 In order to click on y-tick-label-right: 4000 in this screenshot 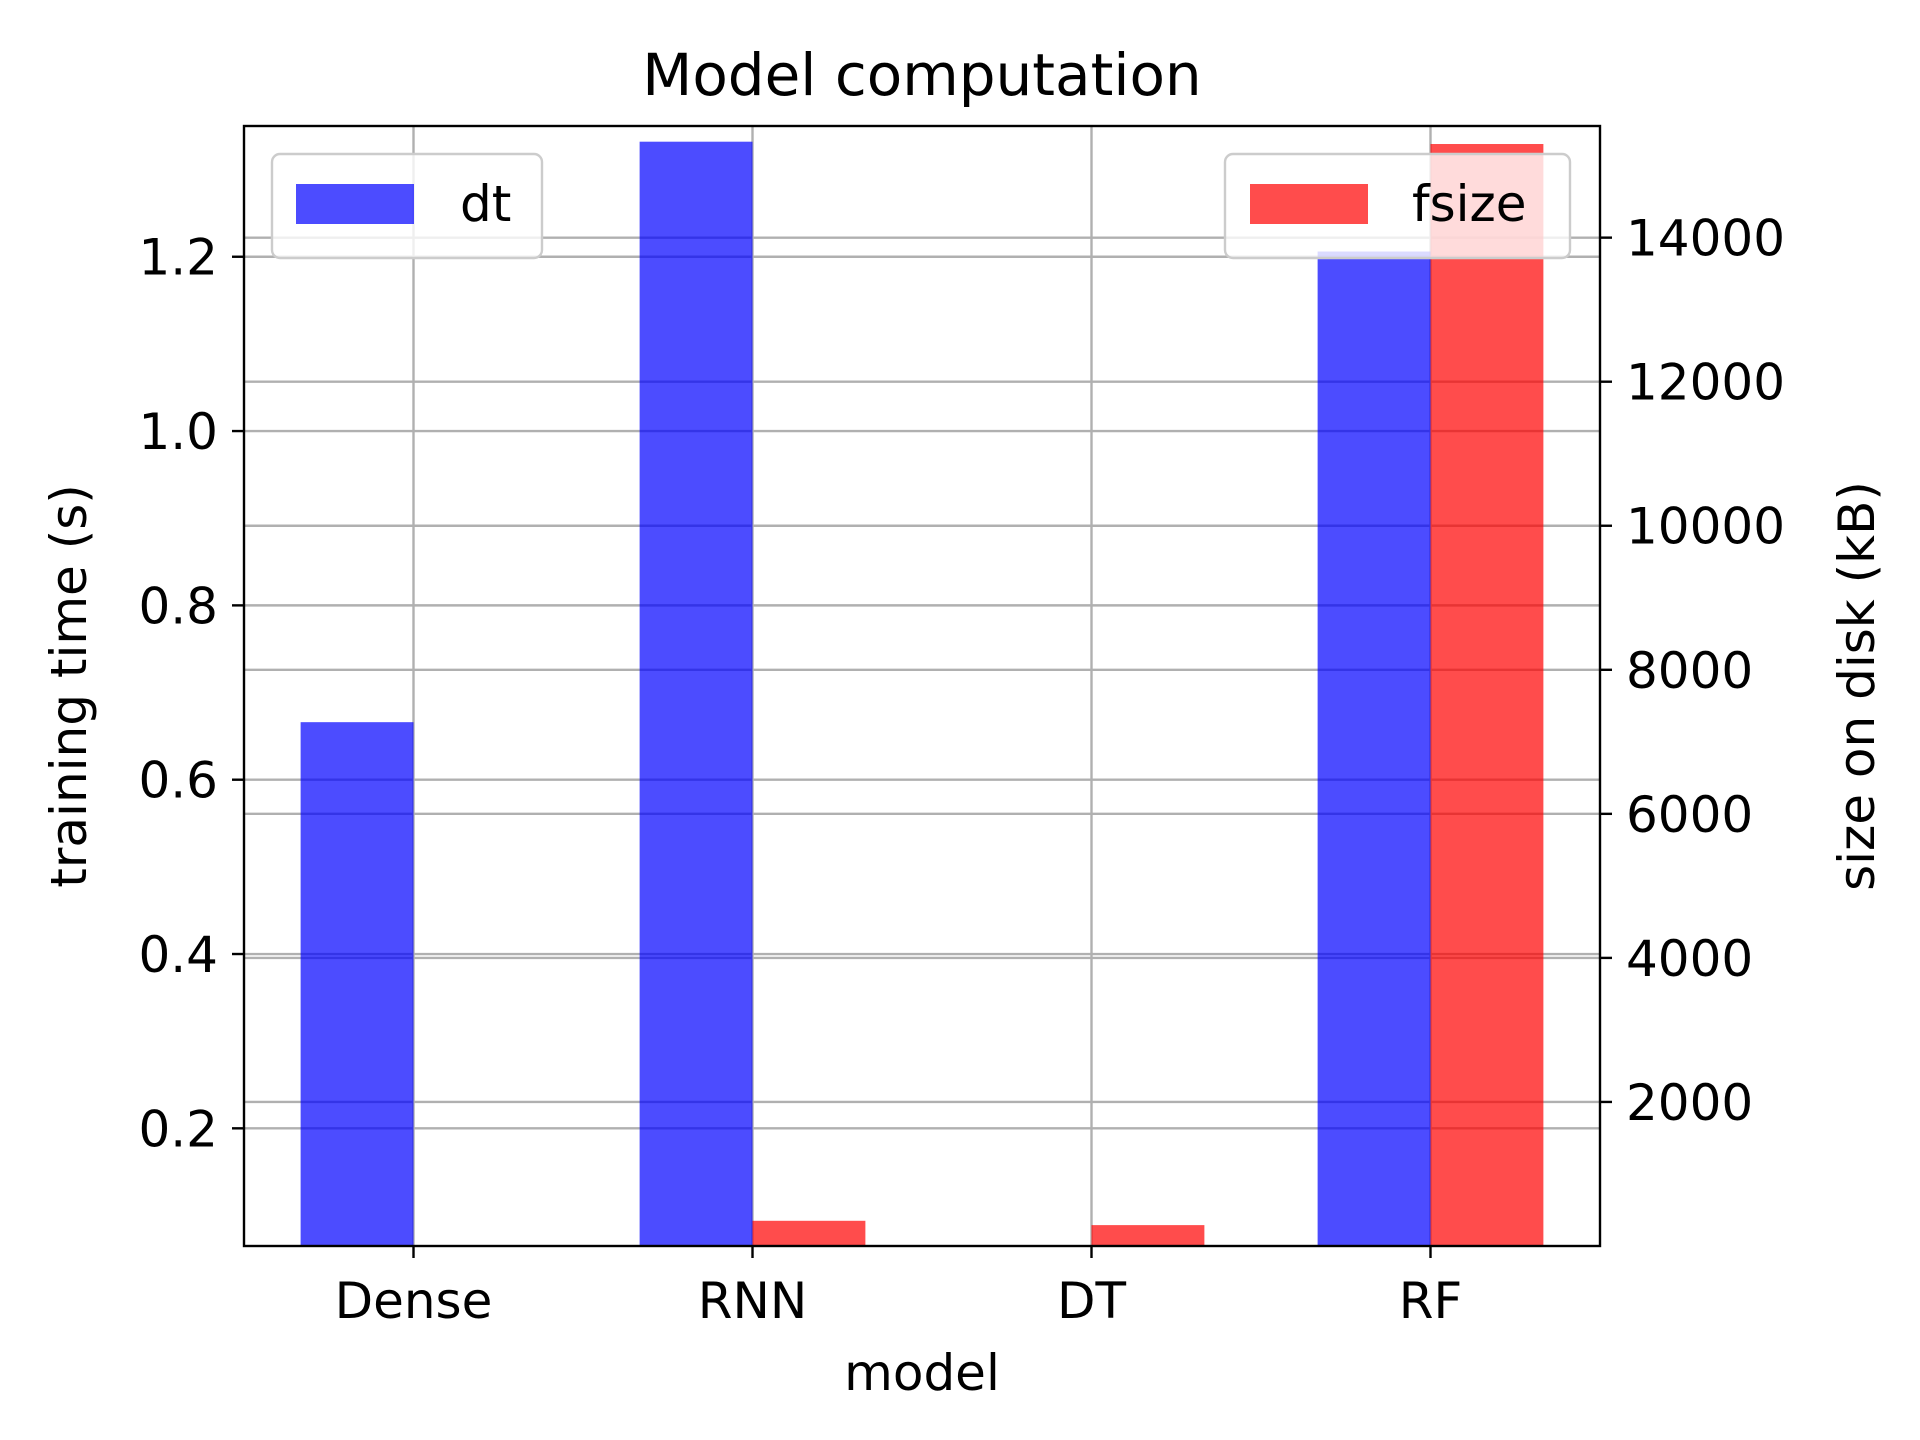, I will do `click(1689, 959)`.